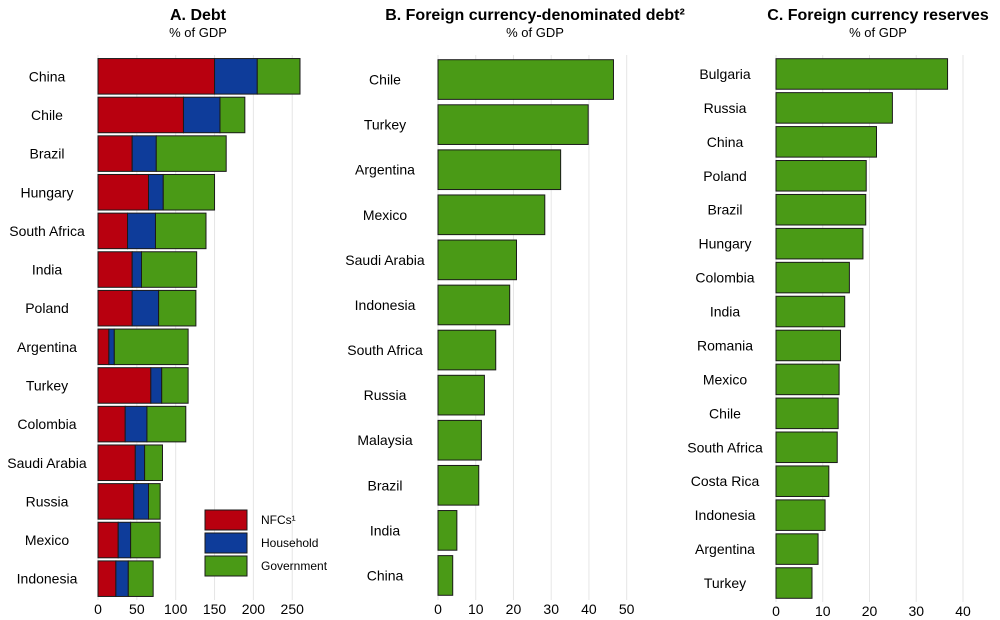 The height and width of the screenshot is (620, 1000). Describe the element at coordinates (140, 578) in the screenshot. I see `bar-indonesia-government` at that location.